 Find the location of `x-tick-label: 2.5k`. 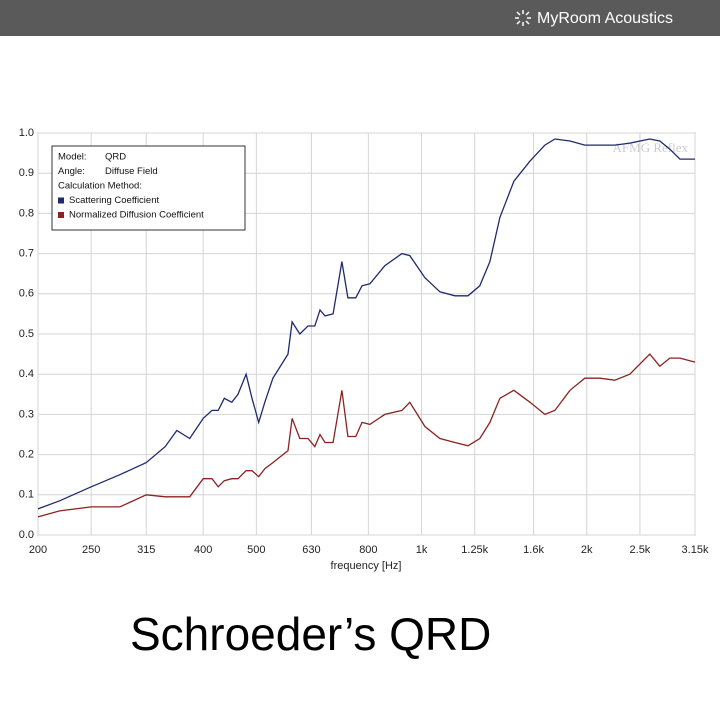

x-tick-label: 2.5k is located at coordinates (640, 550).